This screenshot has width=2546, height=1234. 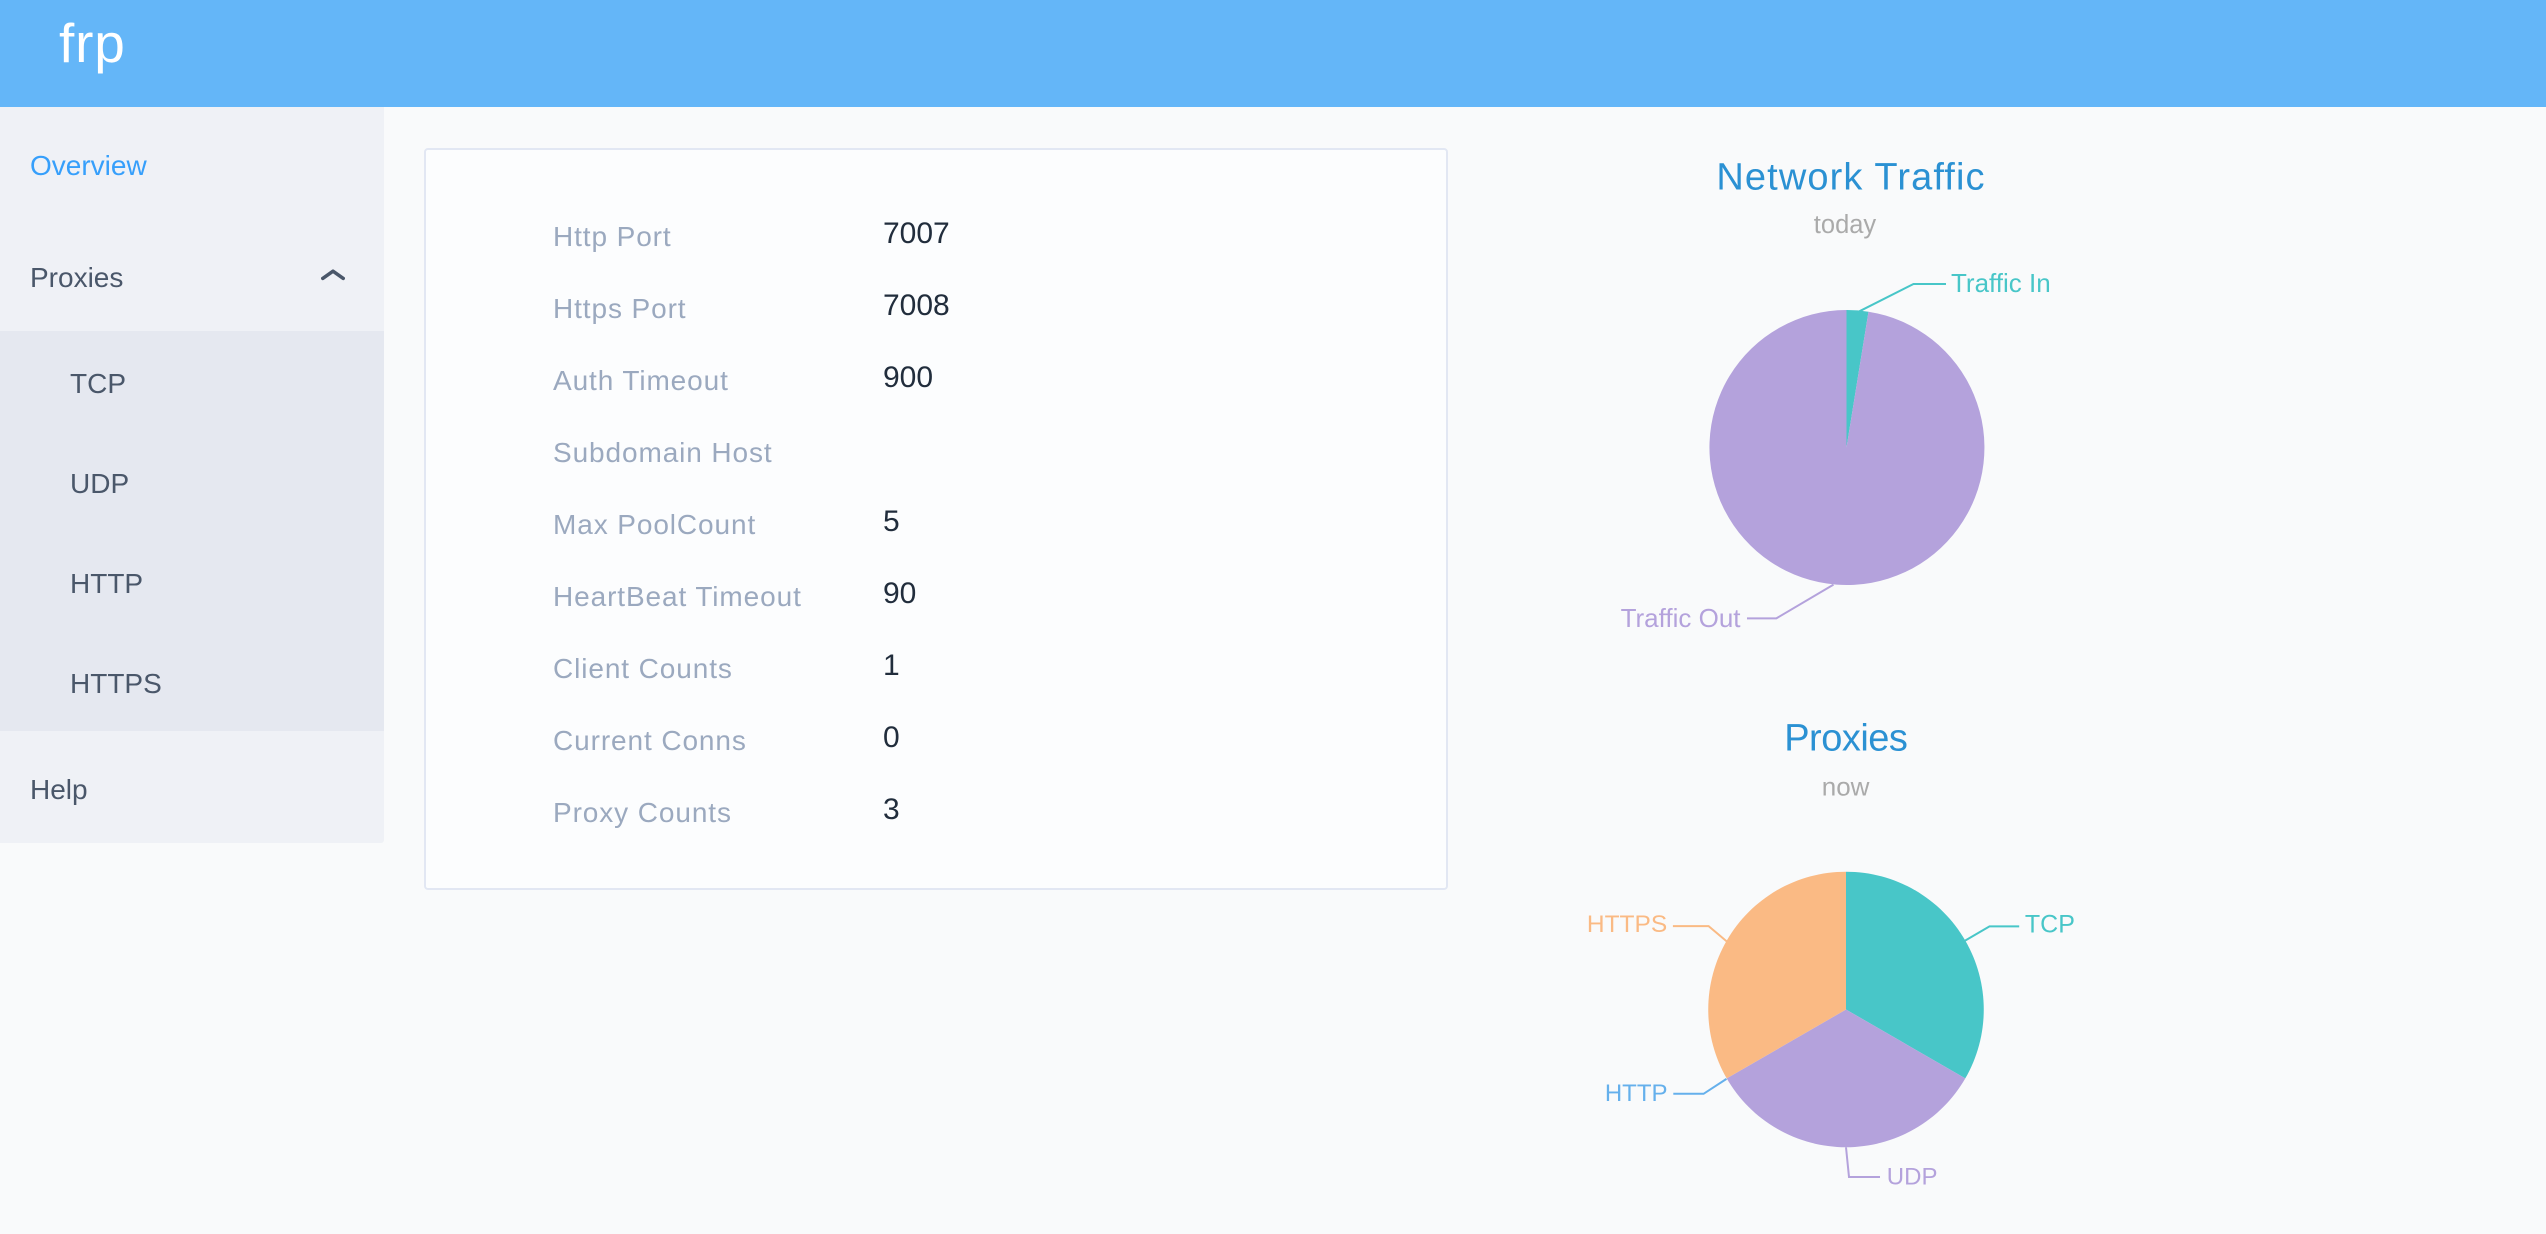 What do you see at coordinates (2050, 925) in the screenshot?
I see `svg-text: TCP` at bounding box center [2050, 925].